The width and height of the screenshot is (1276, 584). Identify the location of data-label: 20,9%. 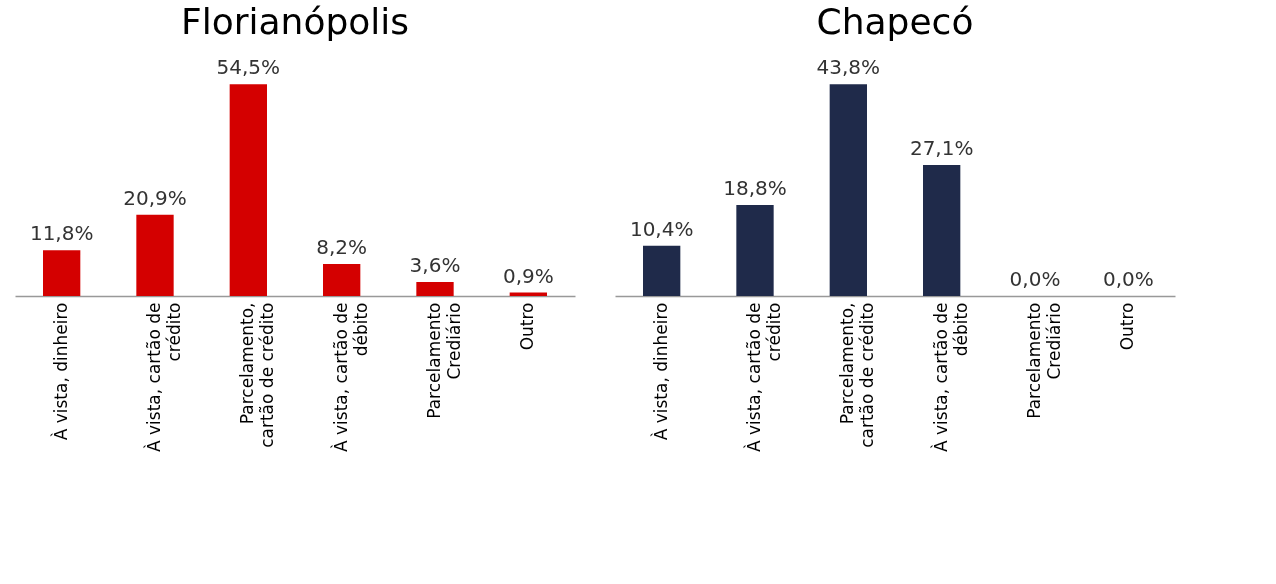
(155, 197).